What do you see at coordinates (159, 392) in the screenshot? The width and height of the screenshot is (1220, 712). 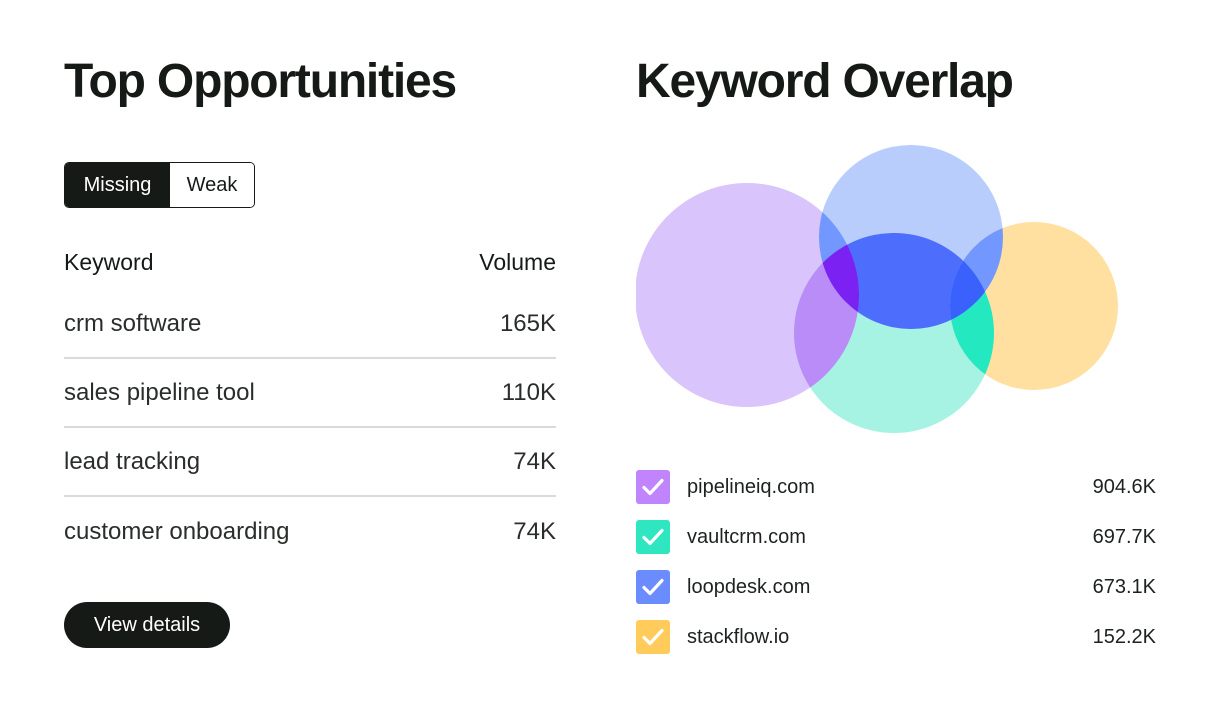 I see `keyword-cell: sales pipeline tool` at bounding box center [159, 392].